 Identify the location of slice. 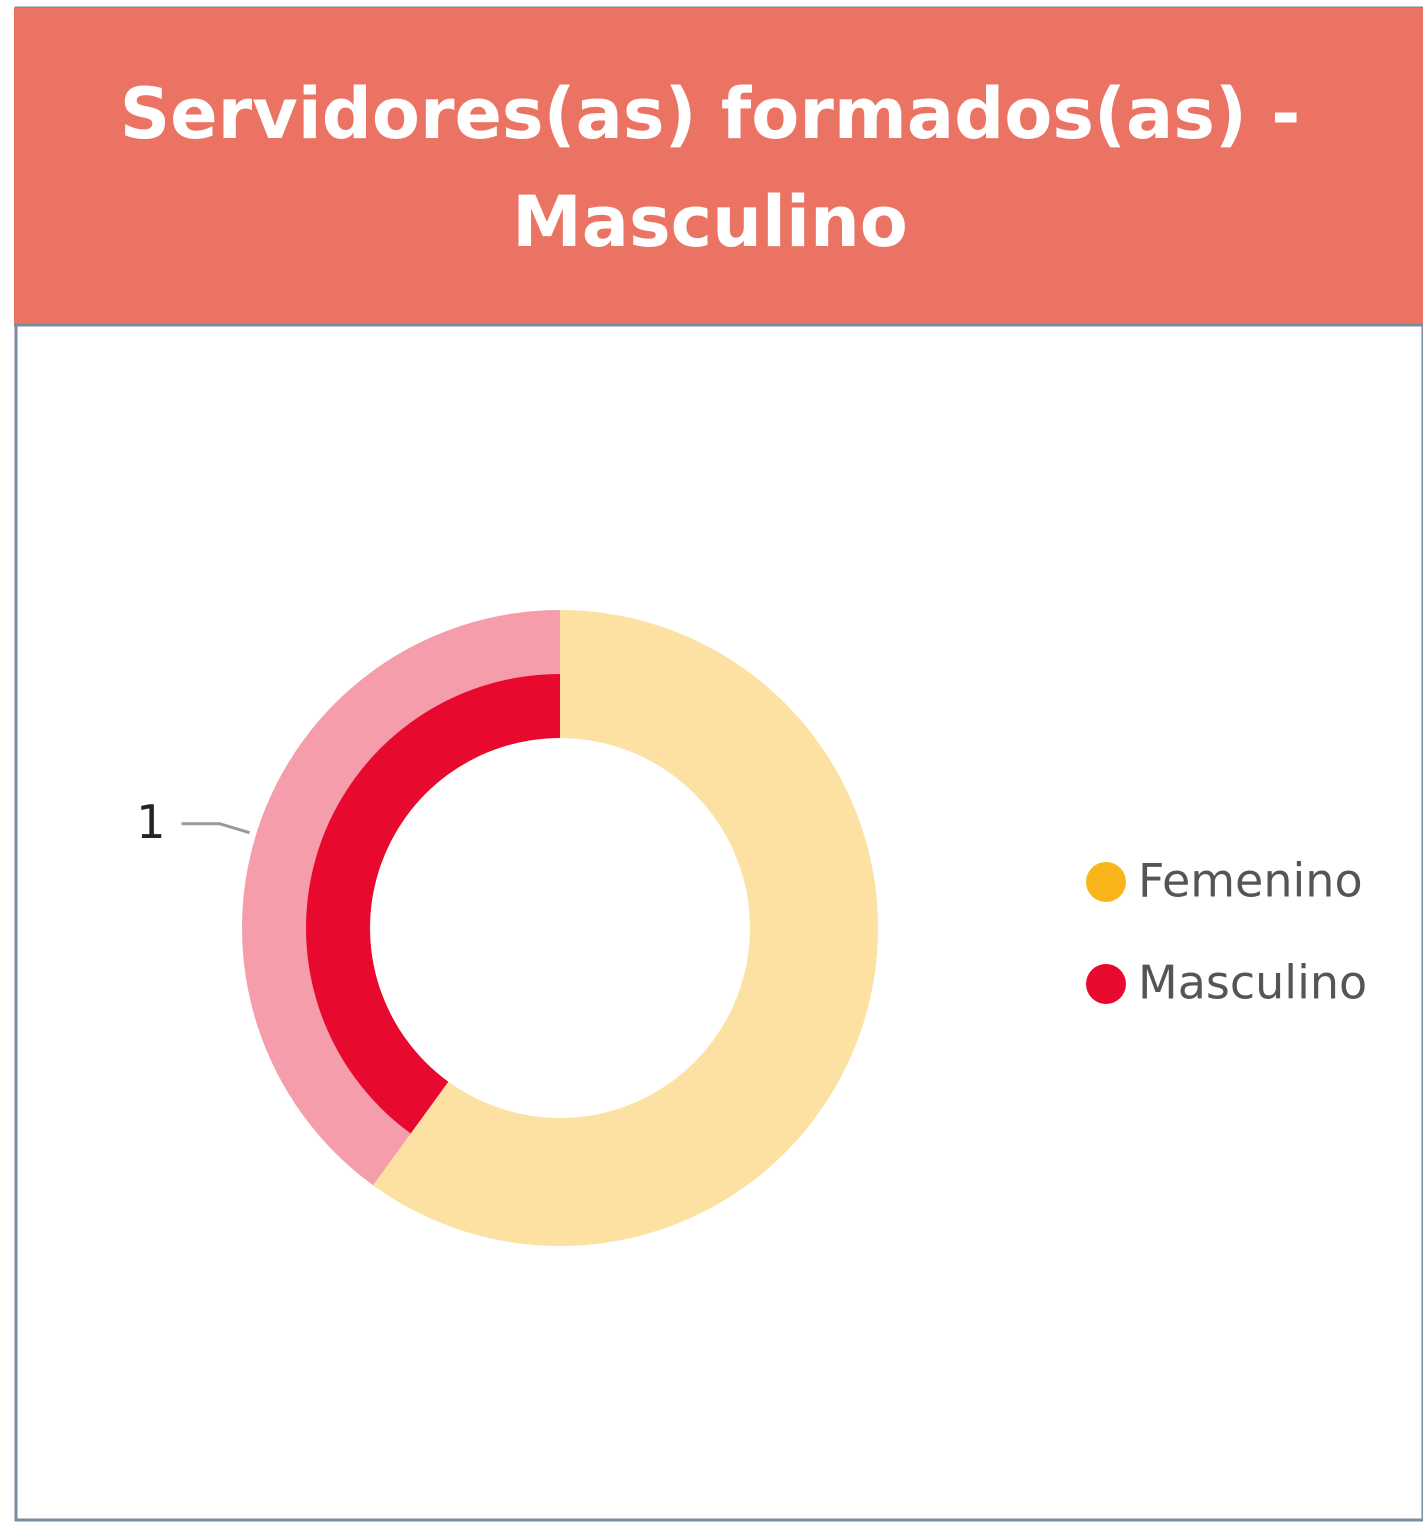
(625, 928).